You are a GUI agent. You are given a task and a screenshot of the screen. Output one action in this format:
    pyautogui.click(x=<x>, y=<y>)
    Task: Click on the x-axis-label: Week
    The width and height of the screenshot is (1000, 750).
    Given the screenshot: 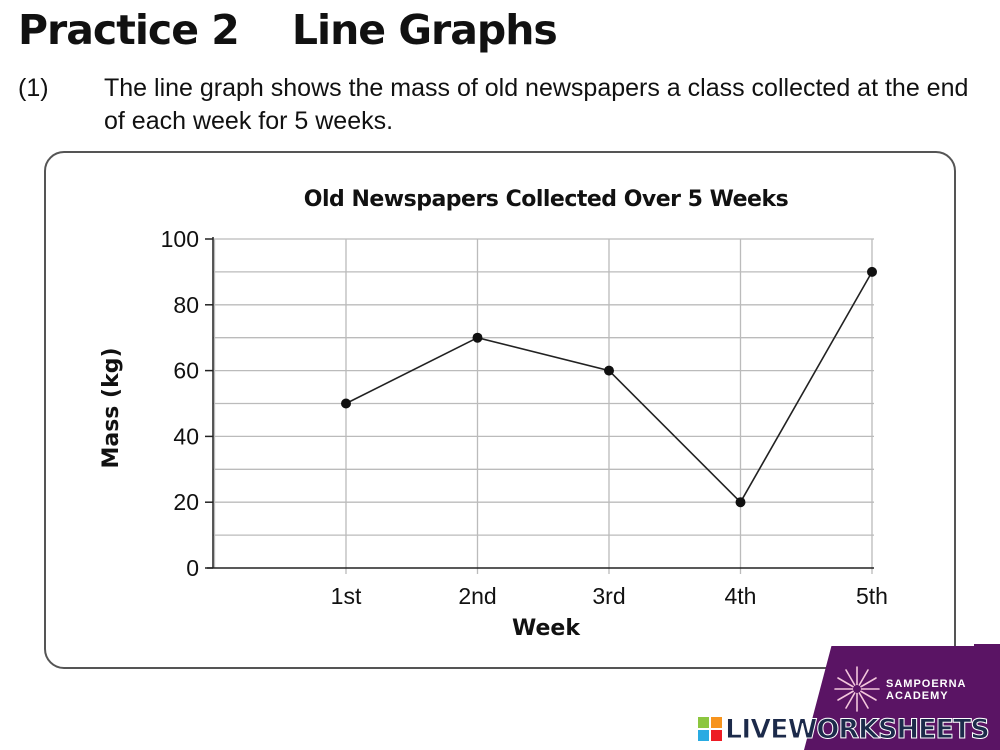 What is the action you would take?
    pyautogui.click(x=546, y=628)
    